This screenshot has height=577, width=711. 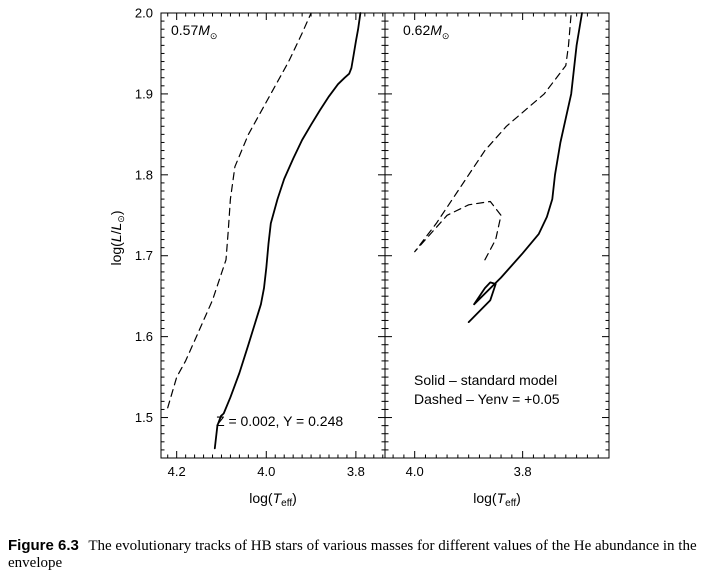 I want to click on legend-solid-text: Solid – standard model, so click(x=485, y=380).